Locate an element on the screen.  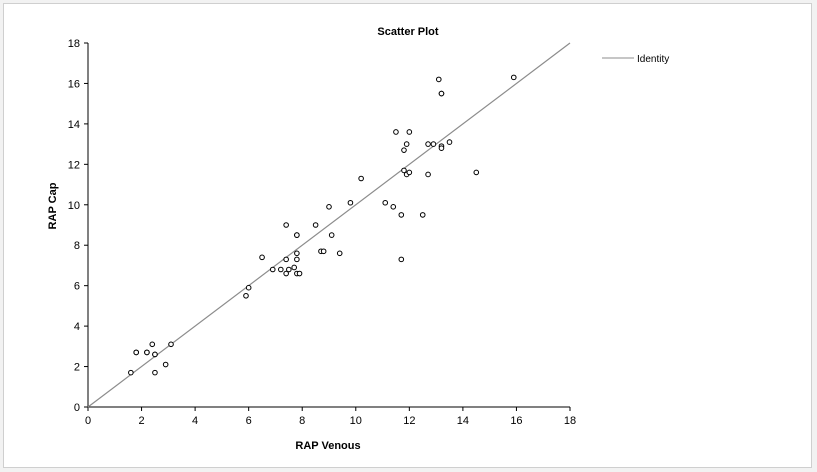
x-axis-title: RAP Venous is located at coordinates (327, 446).